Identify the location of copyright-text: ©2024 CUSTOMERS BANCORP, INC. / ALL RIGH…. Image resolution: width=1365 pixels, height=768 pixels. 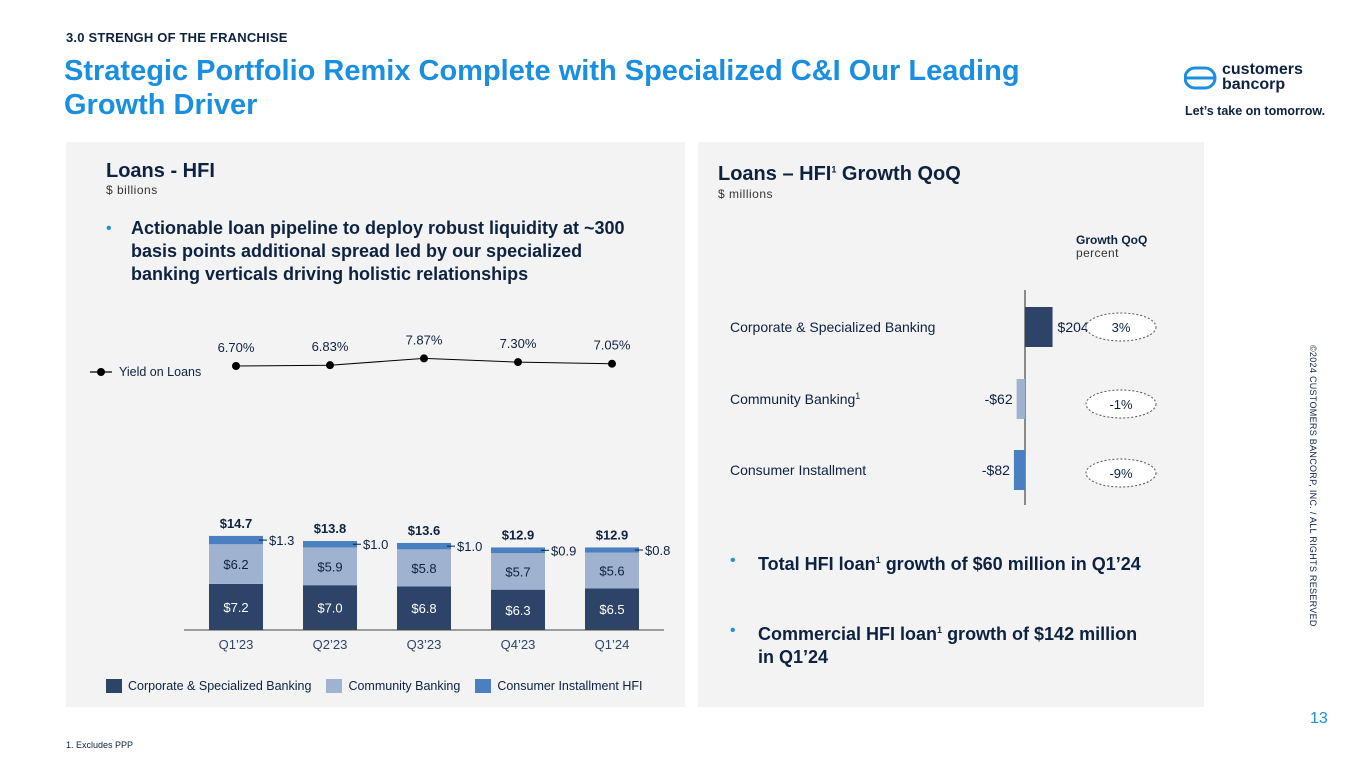
(1313, 486).